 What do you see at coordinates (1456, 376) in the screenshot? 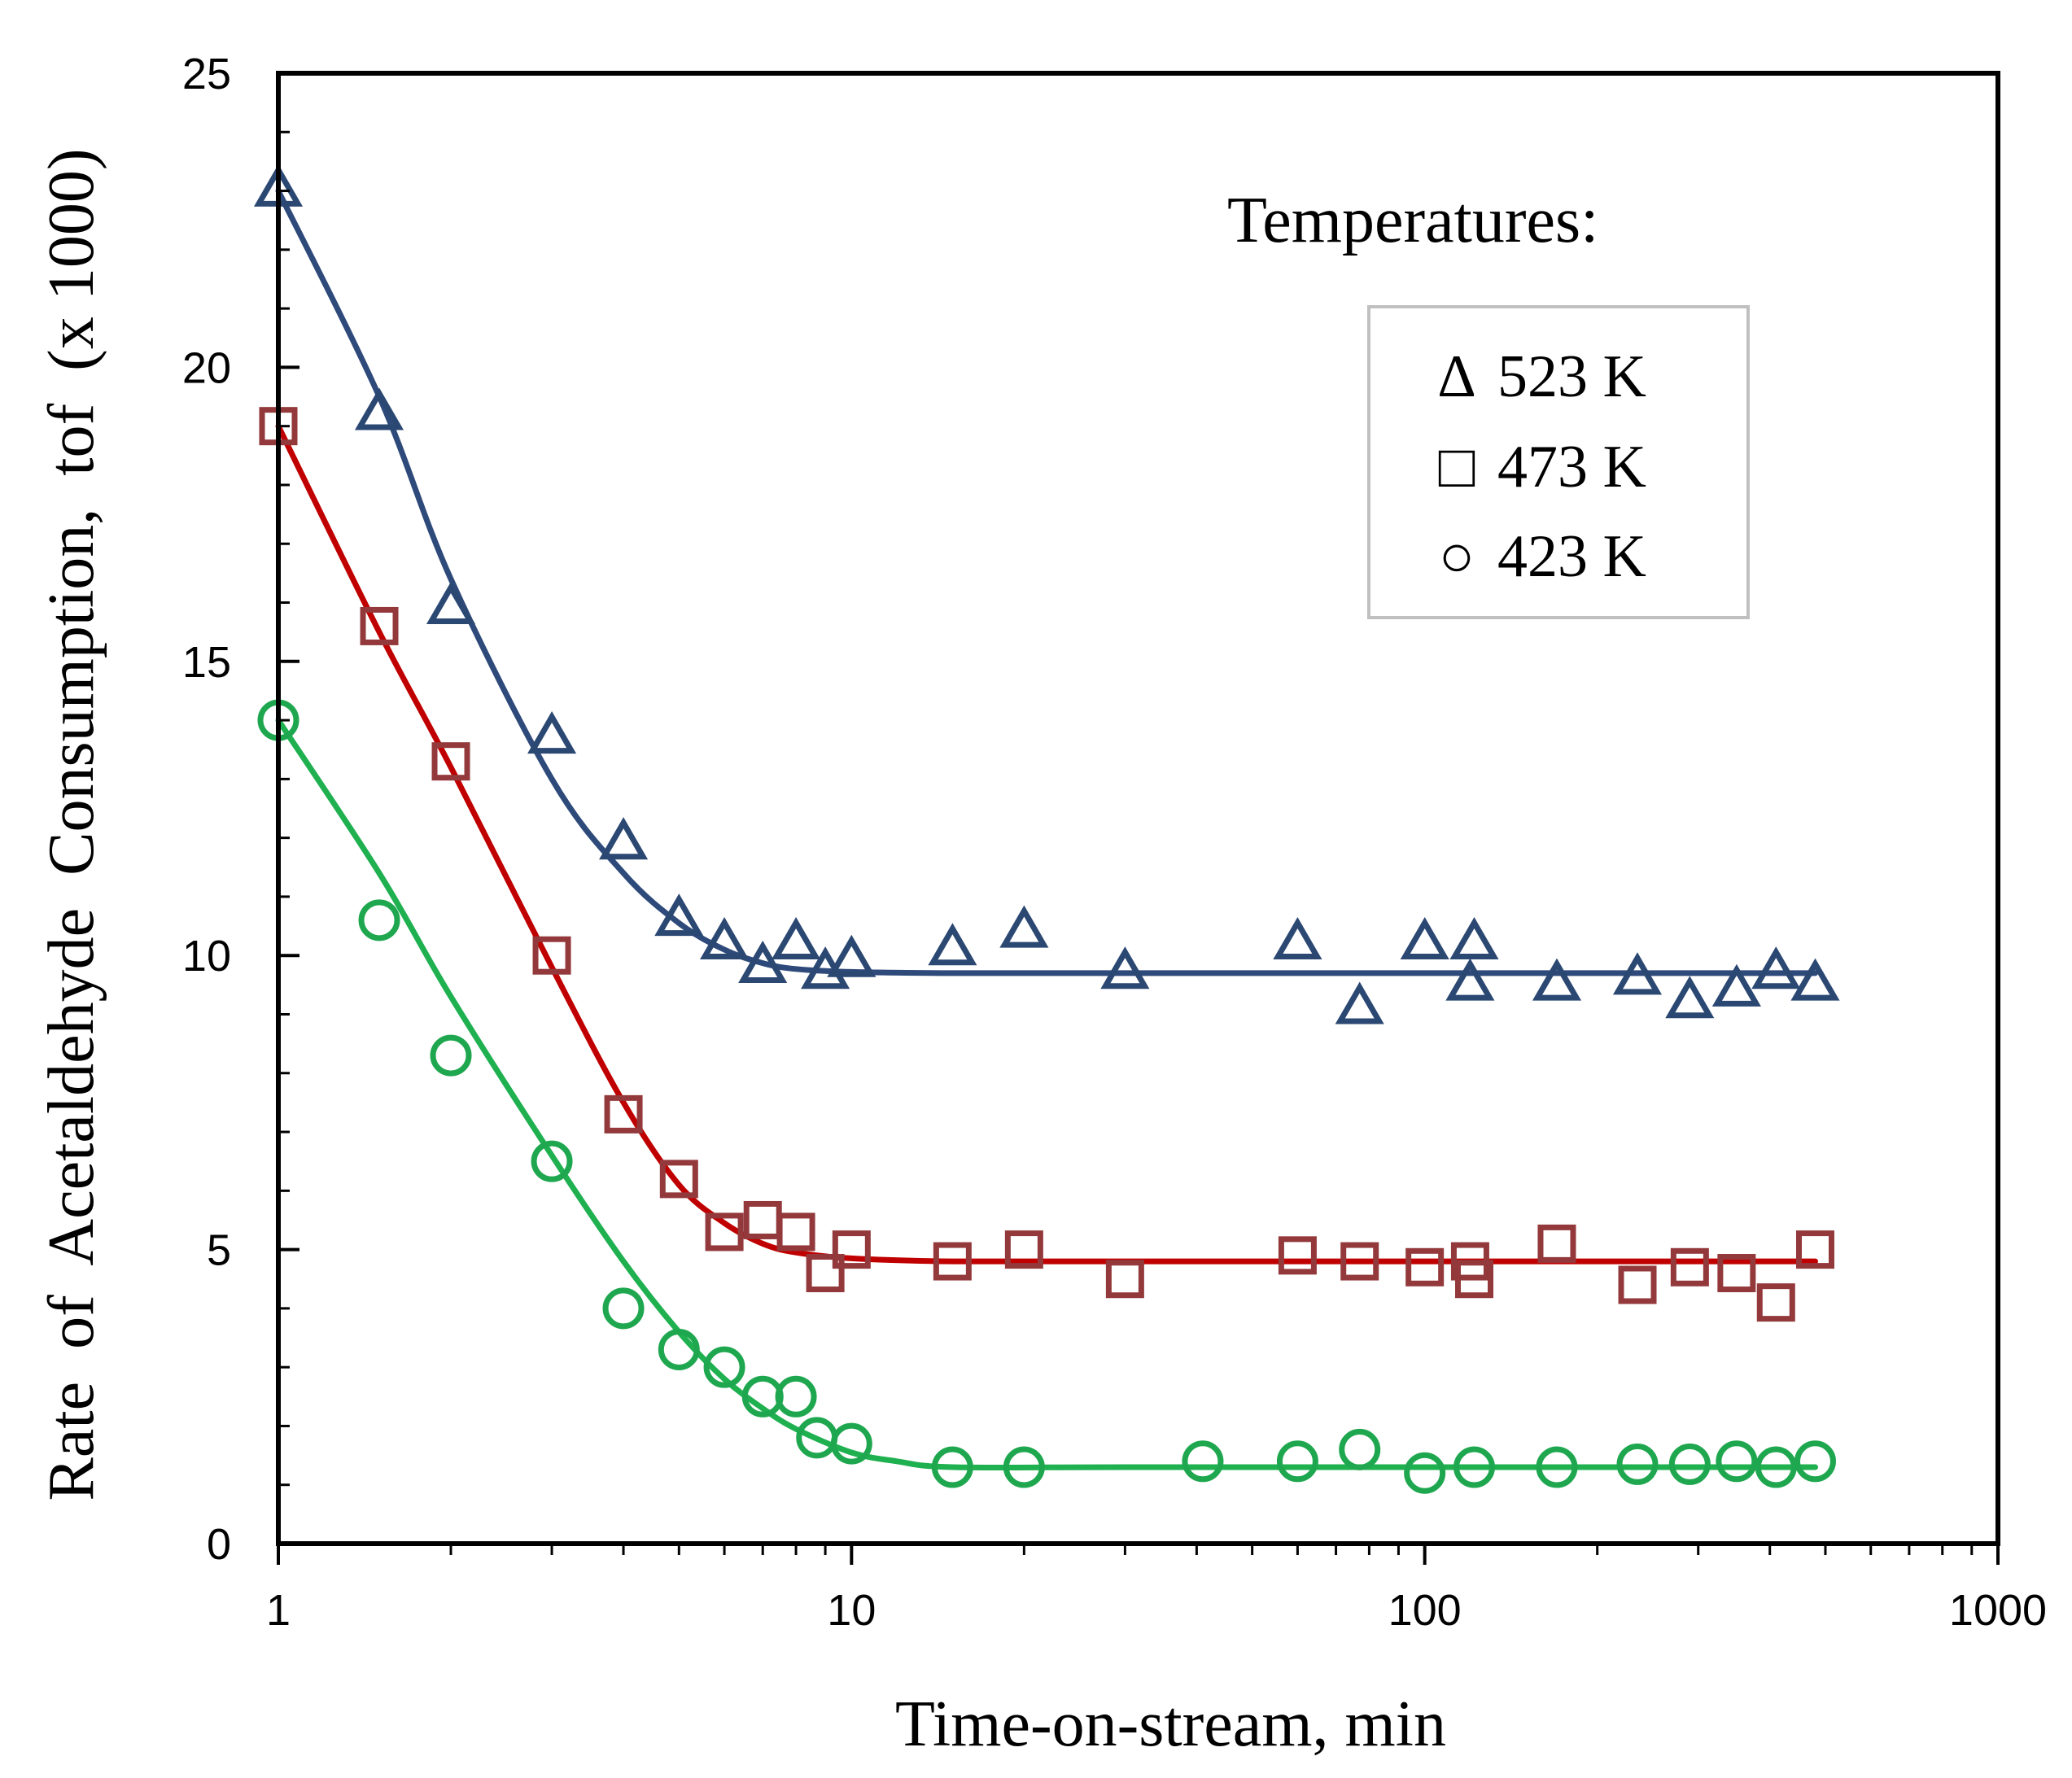
I see `legend-symbol: Δ` at bounding box center [1456, 376].